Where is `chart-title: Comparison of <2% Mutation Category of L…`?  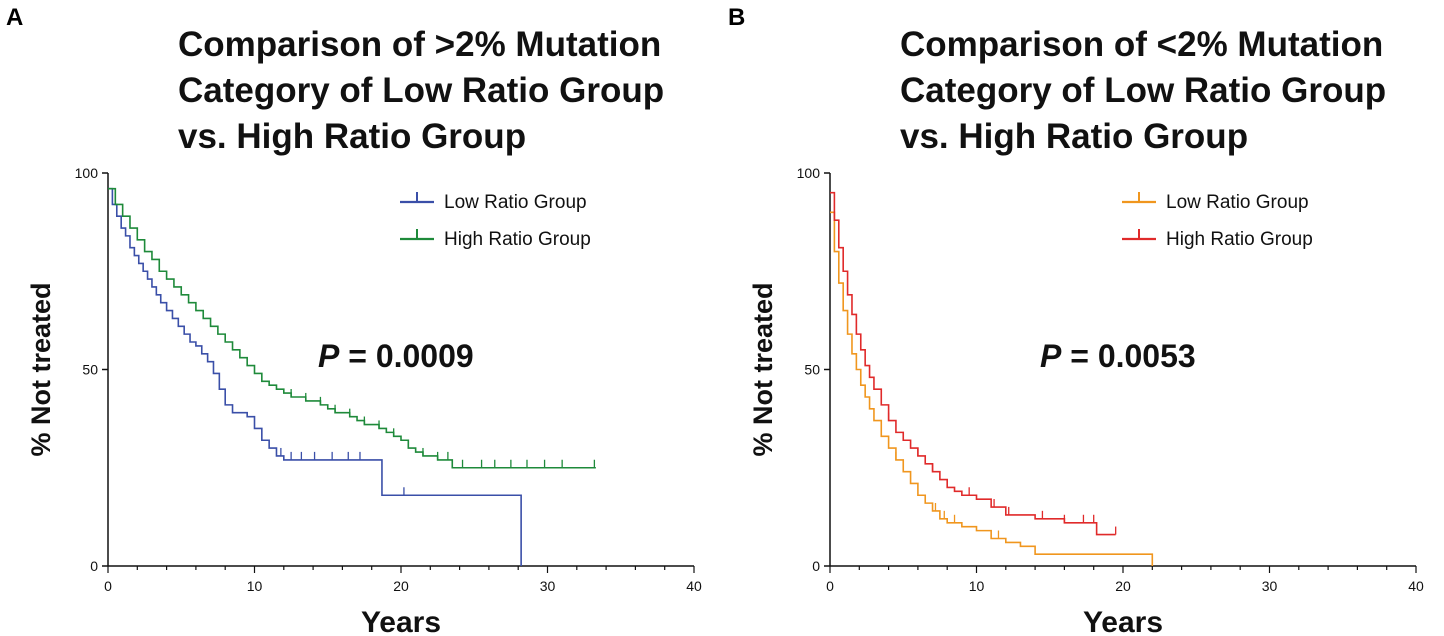 chart-title: Comparison of <2% Mutation Category of L… is located at coordinates (1160, 91).